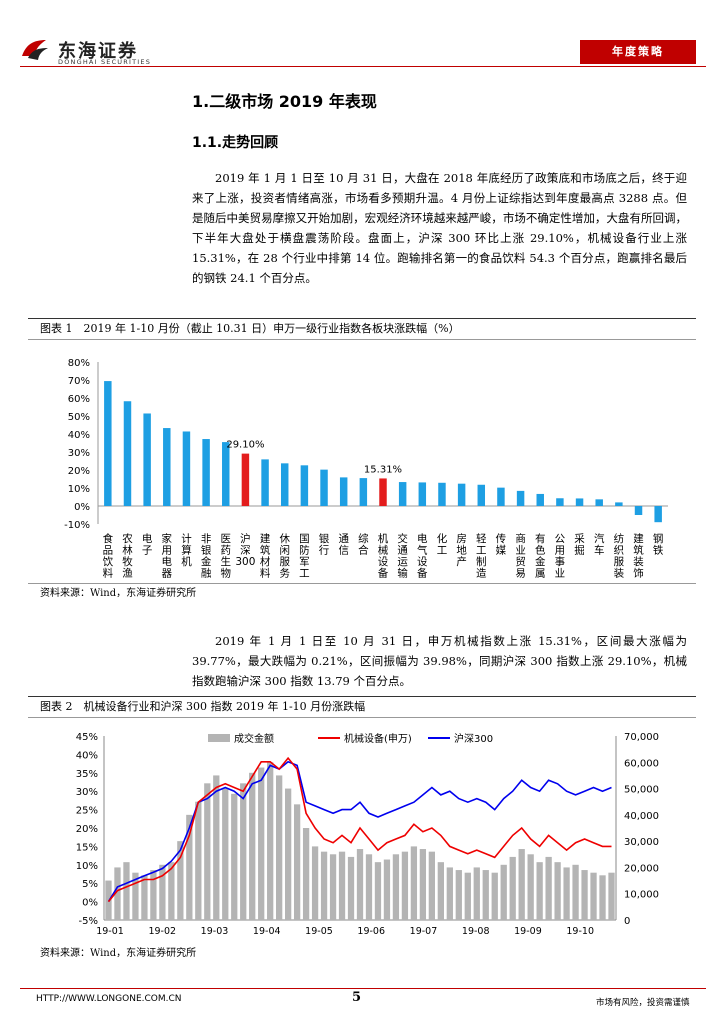 This screenshot has width=724, height=1024. What do you see at coordinates (359, 829) in the screenshot?
I see `series-line-机械设备(申万)` at bounding box center [359, 829].